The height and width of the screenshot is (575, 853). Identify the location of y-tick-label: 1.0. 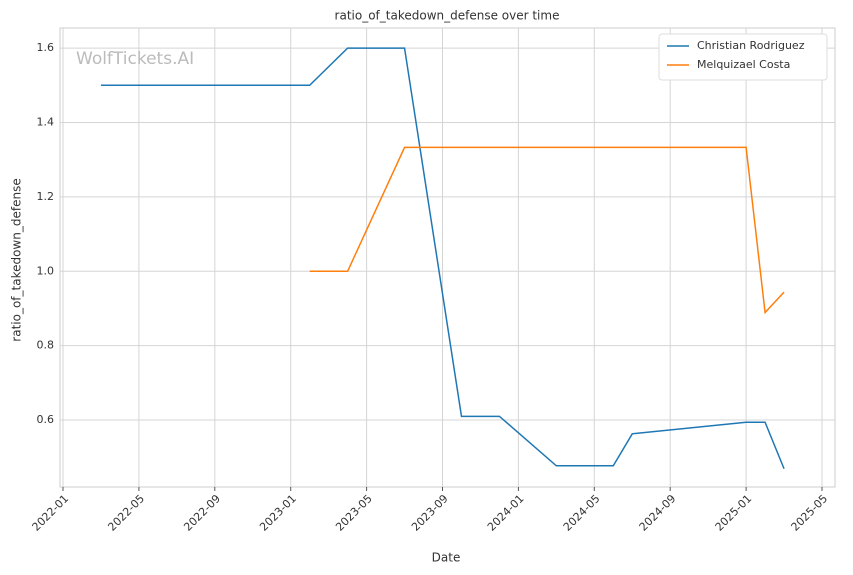
(46, 270).